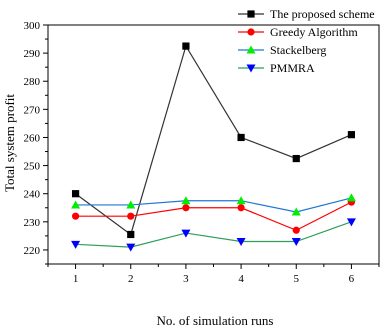 This screenshot has width=391, height=330. I want to click on x-axis-label: No. of simulation runs, so click(215, 320).